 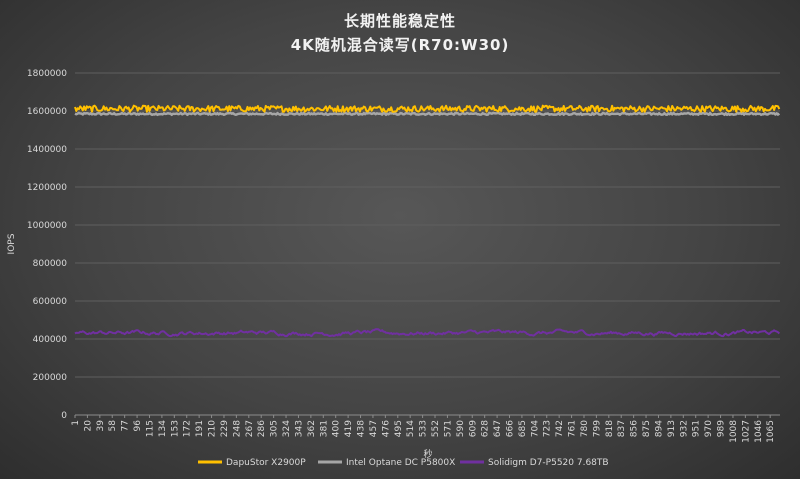 I want to click on x-tick-label: 457, so click(x=374, y=428).